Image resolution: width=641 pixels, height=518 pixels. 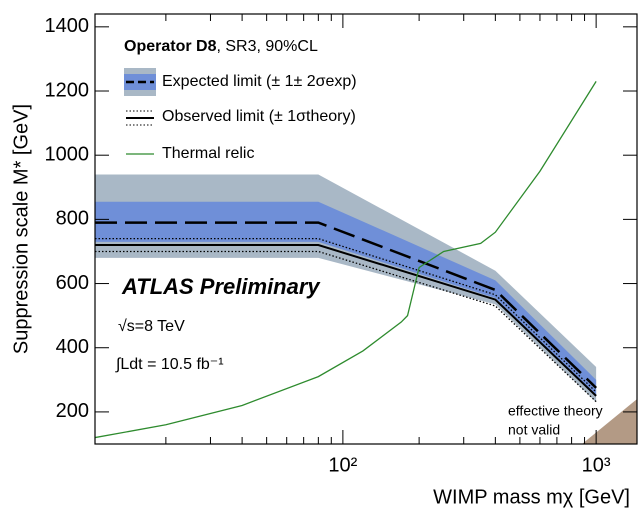 I want to click on x-tick-label: 10², so click(x=342, y=465).